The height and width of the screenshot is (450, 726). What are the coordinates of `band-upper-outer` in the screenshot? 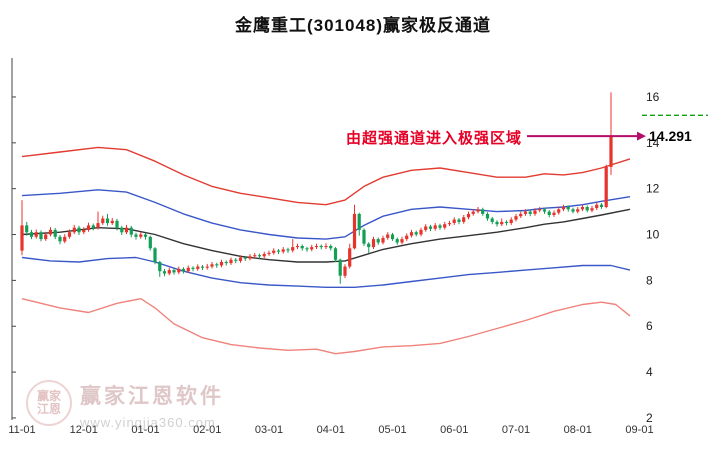 It's located at (326, 176).